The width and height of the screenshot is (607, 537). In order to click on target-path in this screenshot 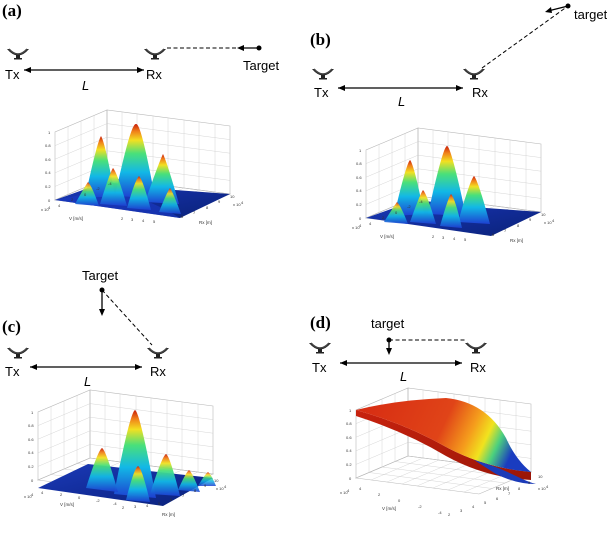, I will do `click(214, 48)`.